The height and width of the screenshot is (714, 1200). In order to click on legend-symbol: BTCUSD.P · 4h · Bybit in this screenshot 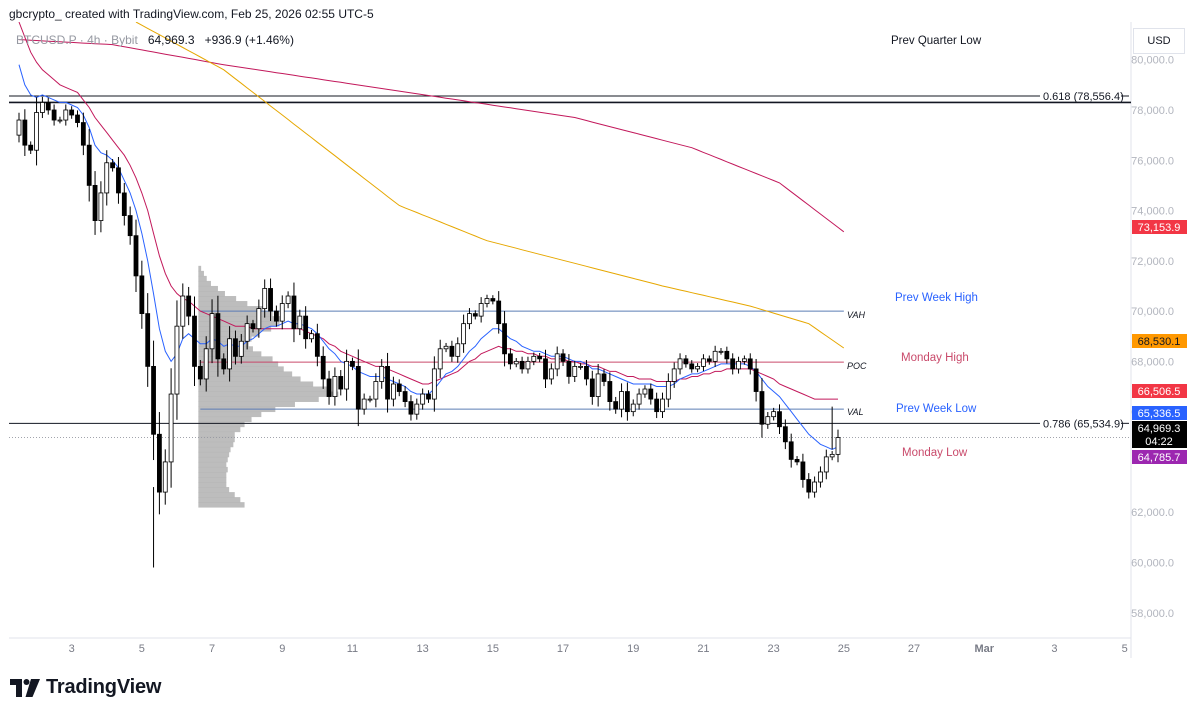, I will do `click(77, 40)`.